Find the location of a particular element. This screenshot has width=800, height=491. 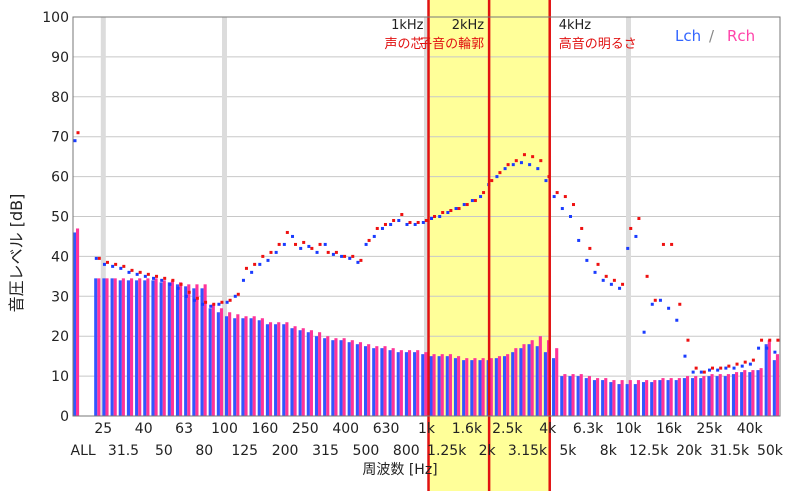

y-axis-label: 音圧レベル [dB] is located at coordinates (16, 253).